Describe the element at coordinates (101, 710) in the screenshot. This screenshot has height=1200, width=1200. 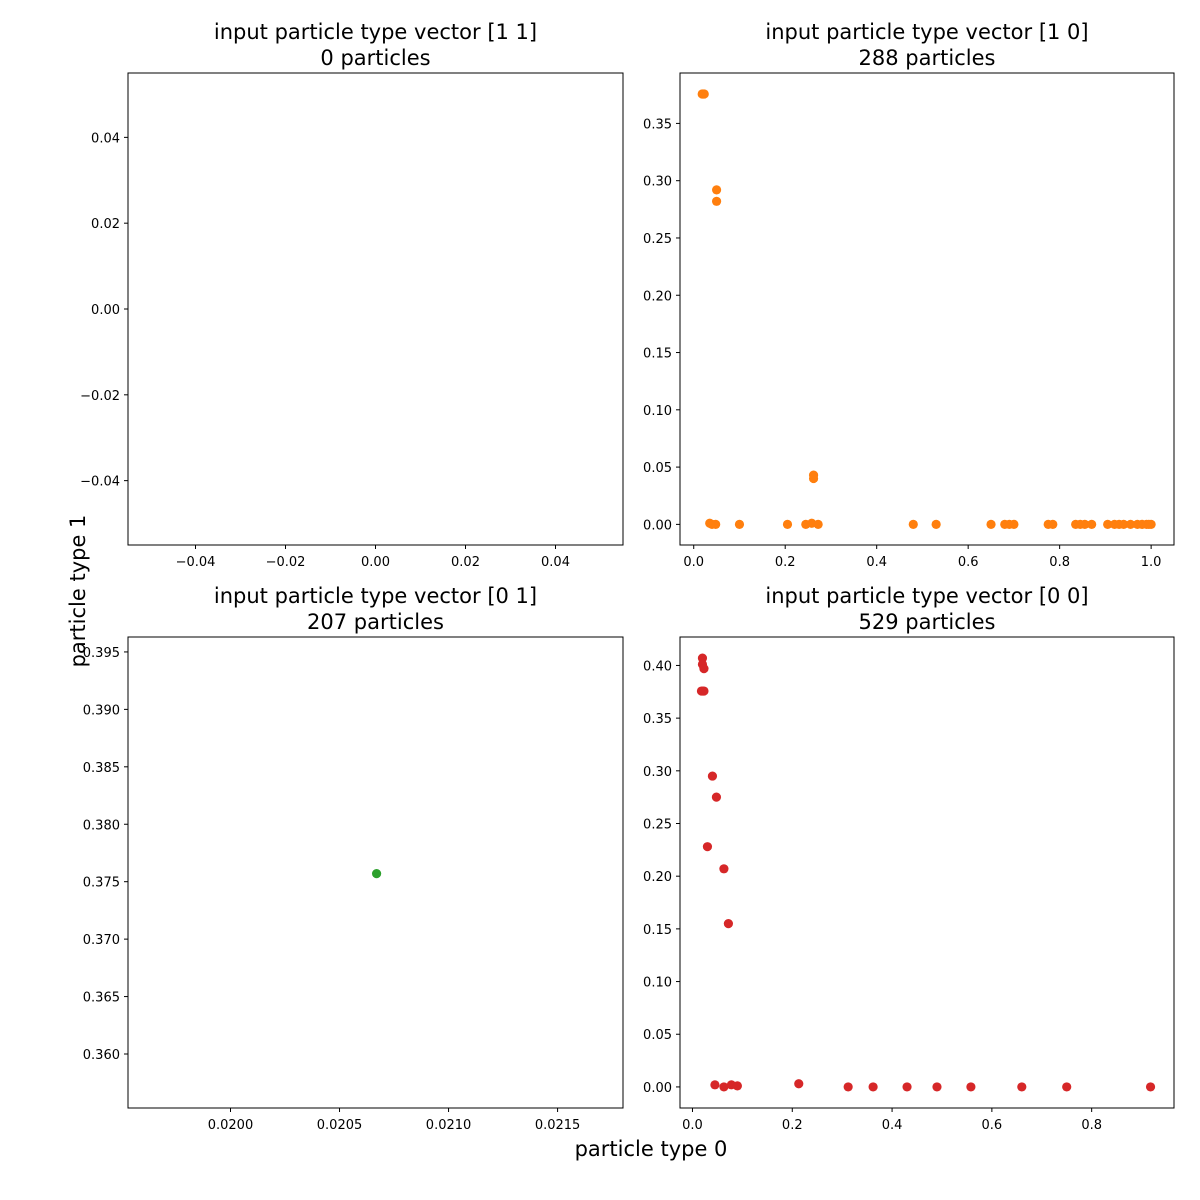
I see `y-tick-label: 0.390` at that location.